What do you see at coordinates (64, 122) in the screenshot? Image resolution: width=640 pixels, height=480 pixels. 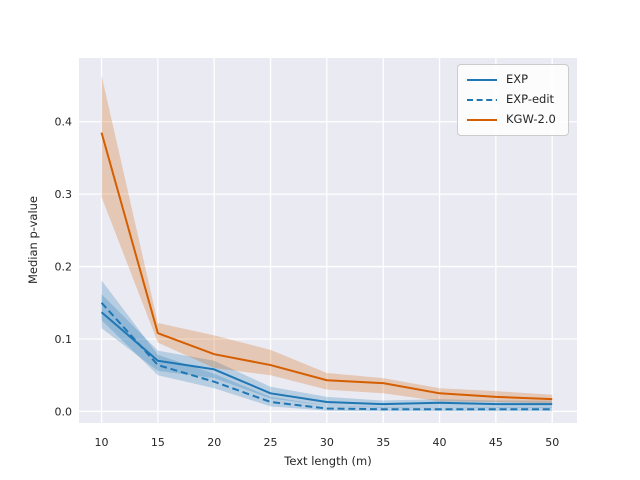 I see `y-tick-label: 0.4` at bounding box center [64, 122].